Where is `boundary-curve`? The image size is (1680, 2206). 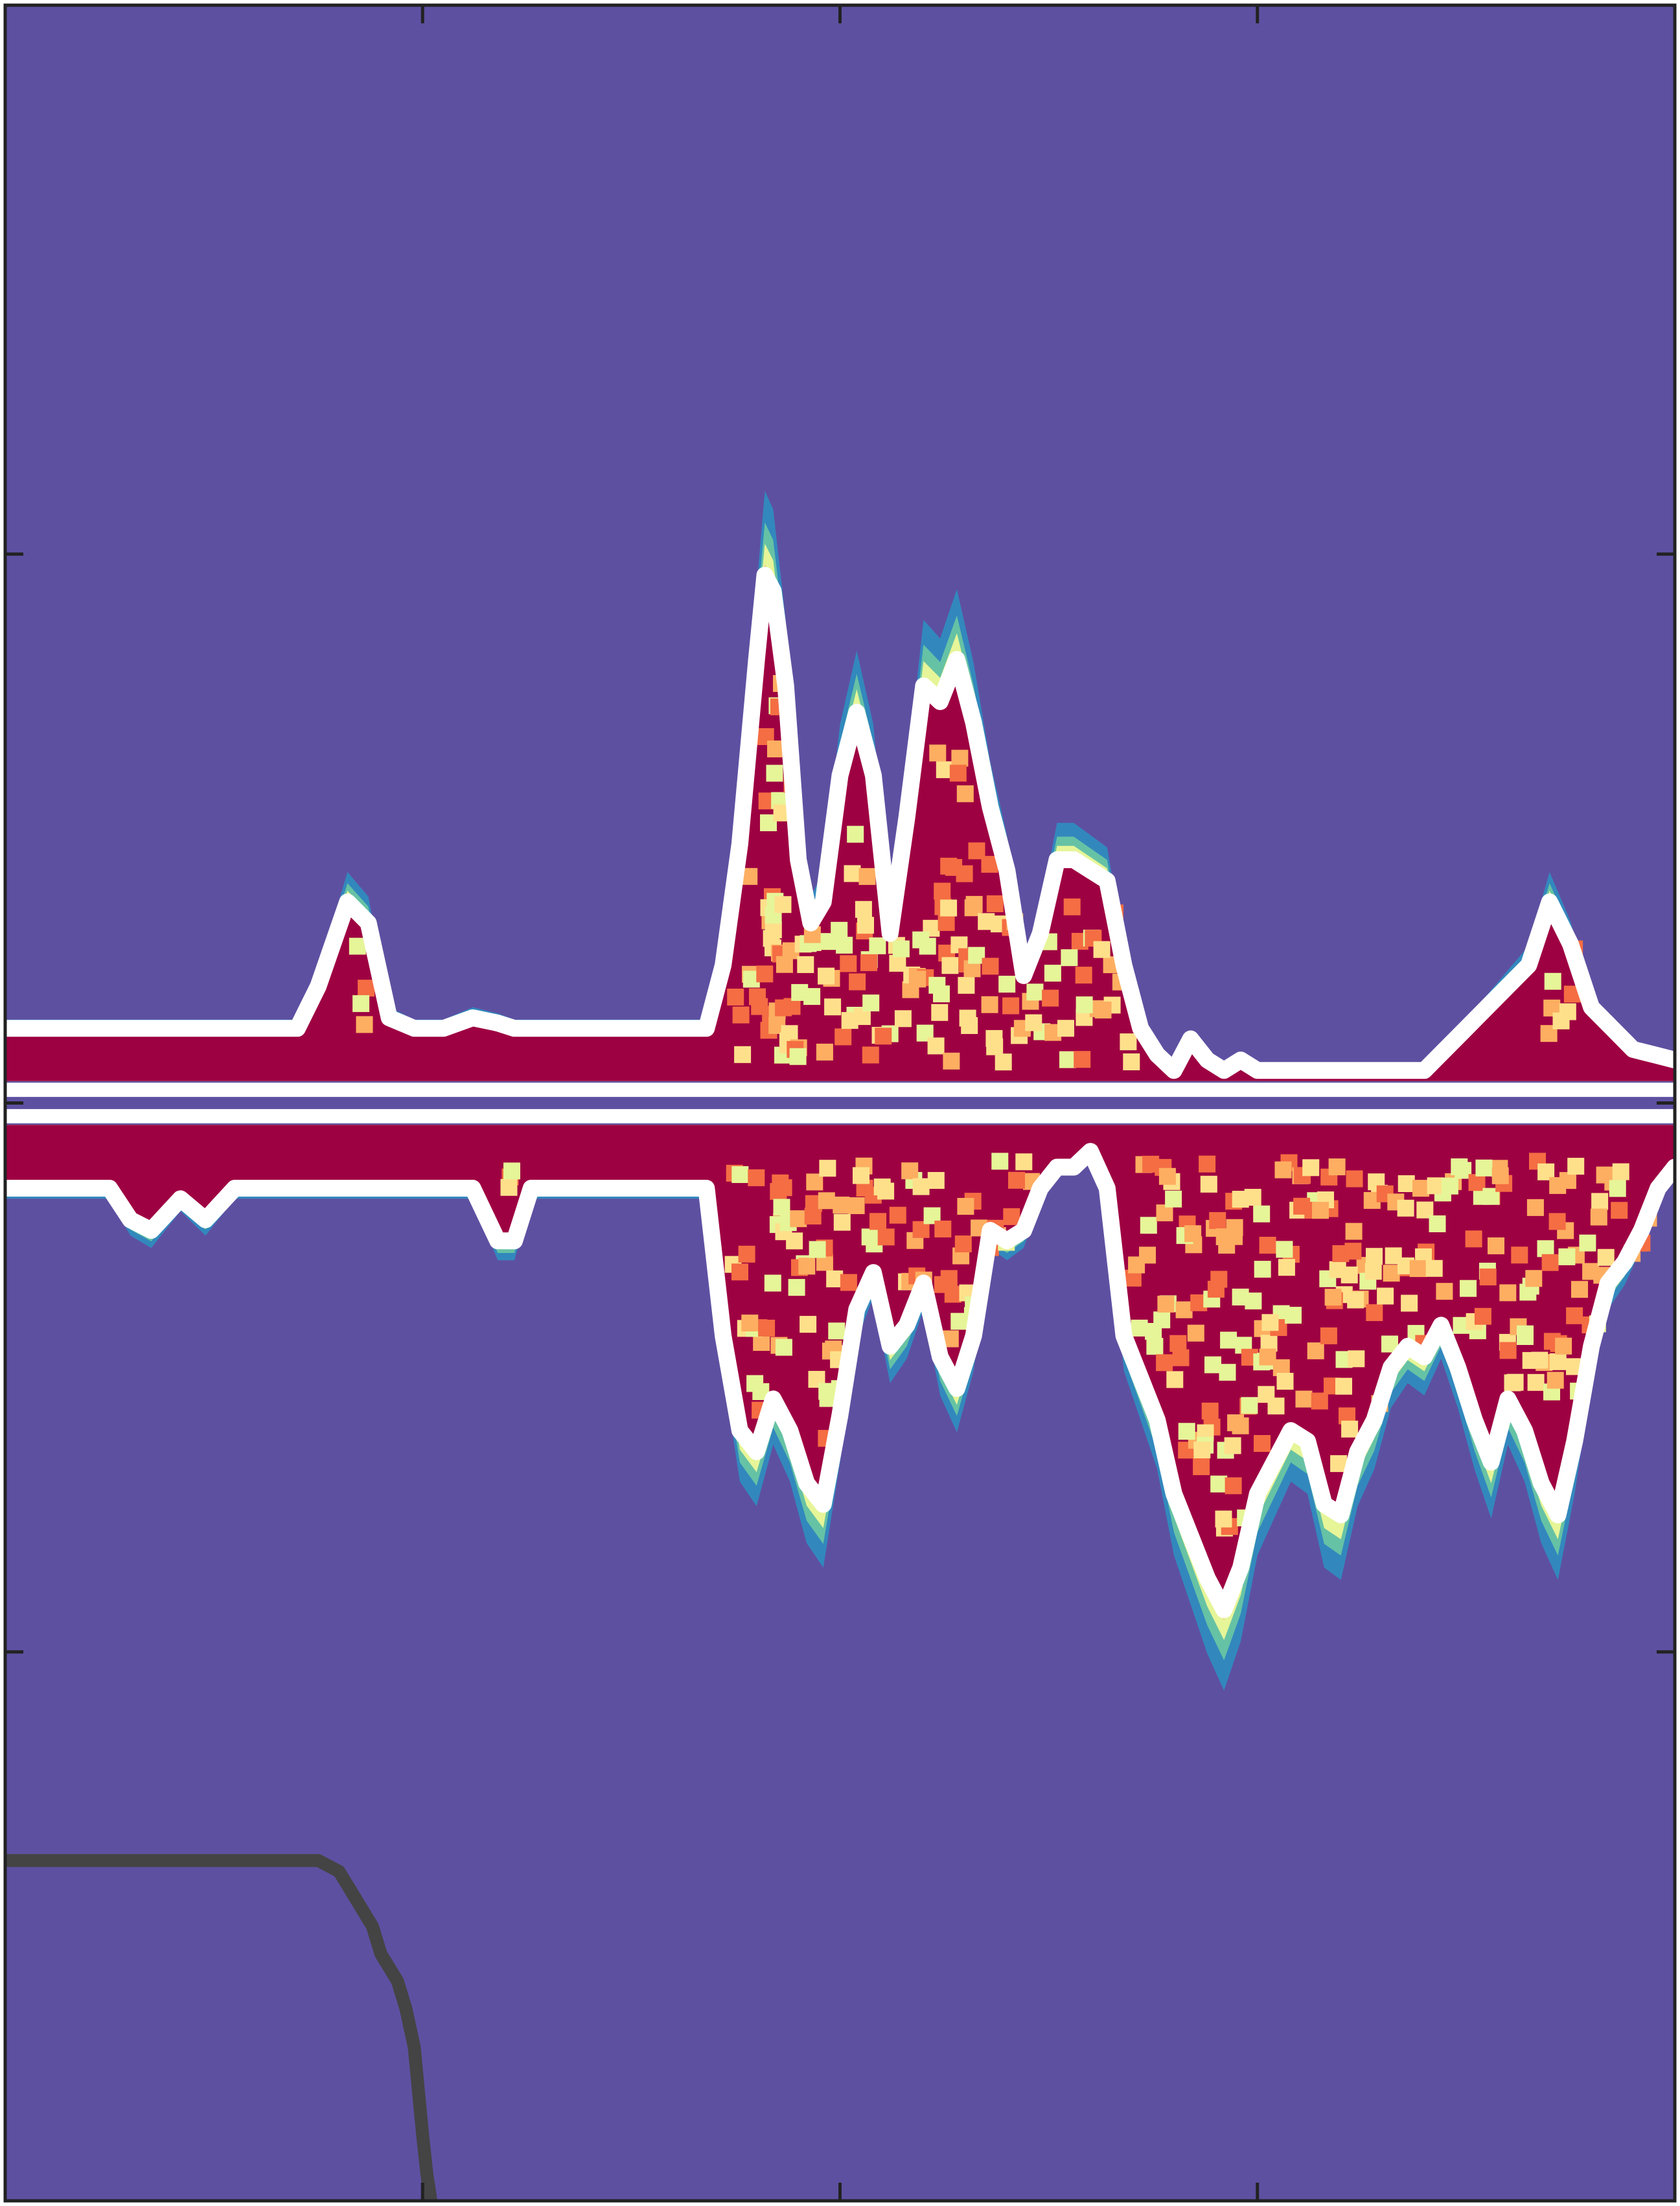 boundary-curve is located at coordinates (221, 2028).